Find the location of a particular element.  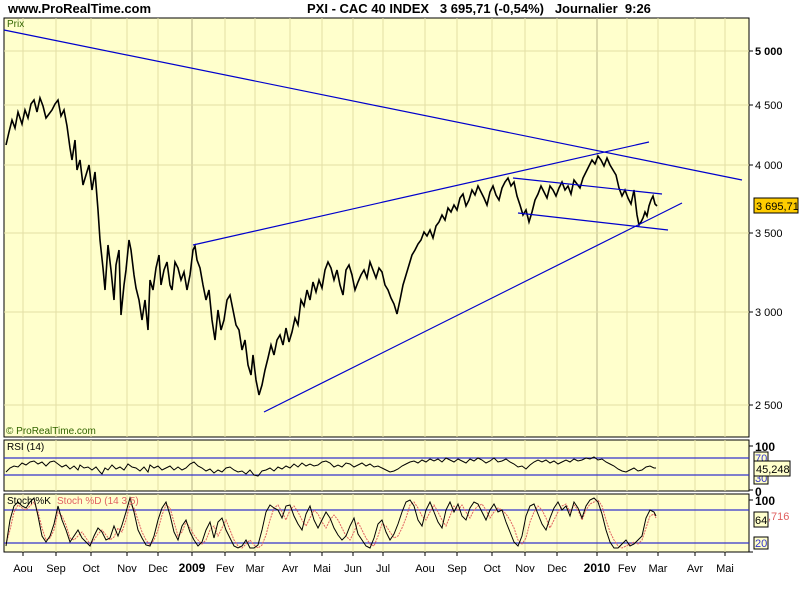

x-label-aou-2008: Aou is located at coordinates (23, 569).